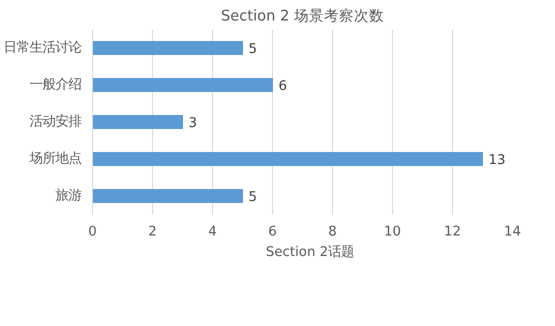  I want to click on x-tick-label: 2, so click(152, 232).